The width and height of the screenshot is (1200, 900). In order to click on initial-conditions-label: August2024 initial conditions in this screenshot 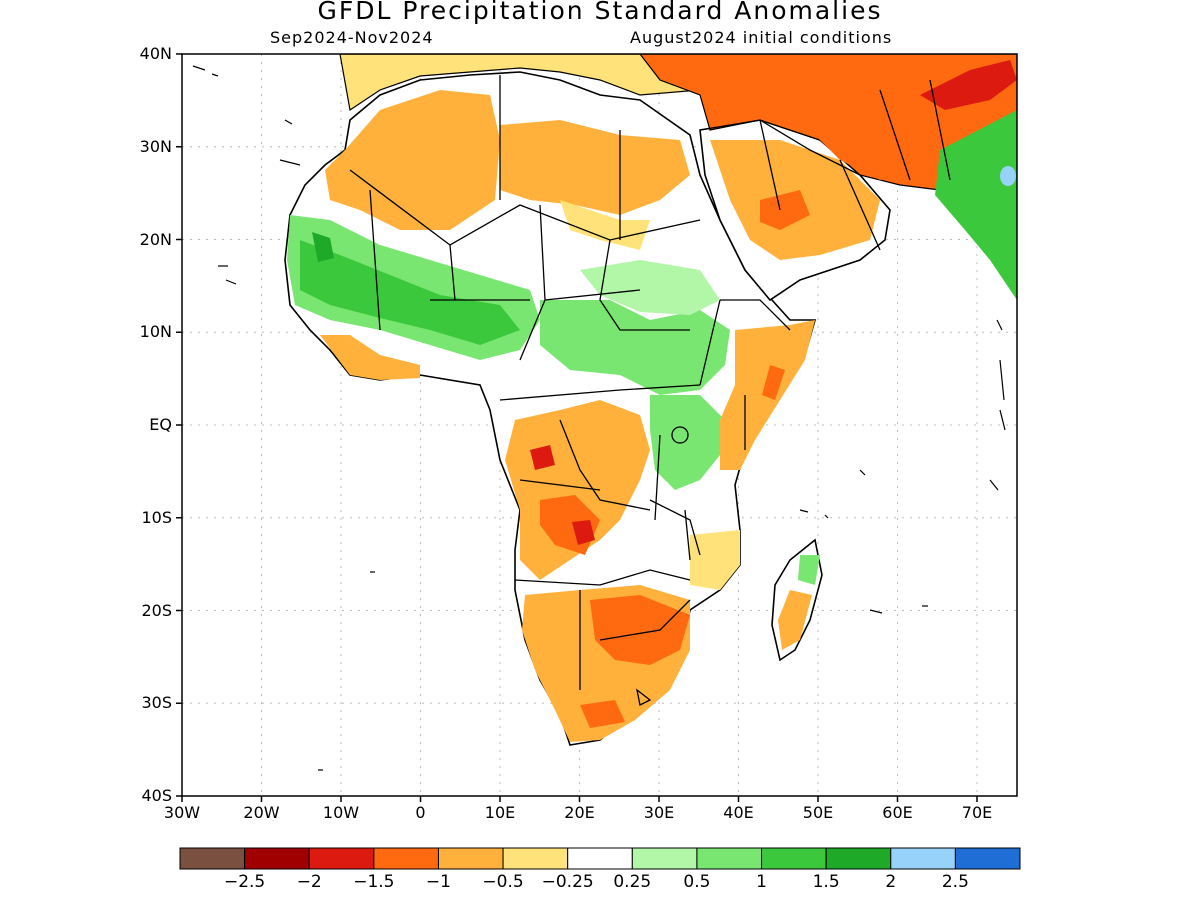, I will do `click(761, 37)`.